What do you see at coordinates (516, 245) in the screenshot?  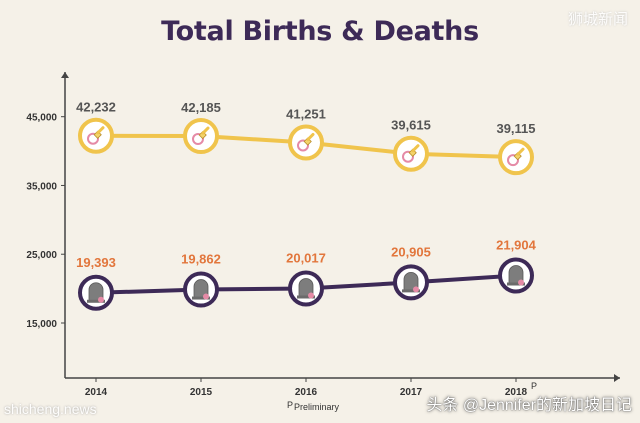 I see `deaths-data-label: 21,904` at bounding box center [516, 245].